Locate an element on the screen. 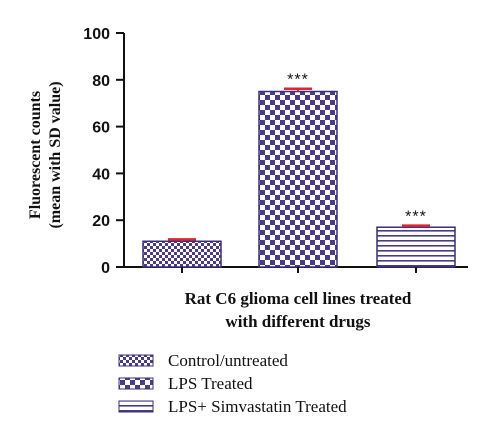 This screenshot has height=439, width=500. x-axis-label-line-1: Rat C6 glioma cell lines treated is located at coordinates (298, 298).